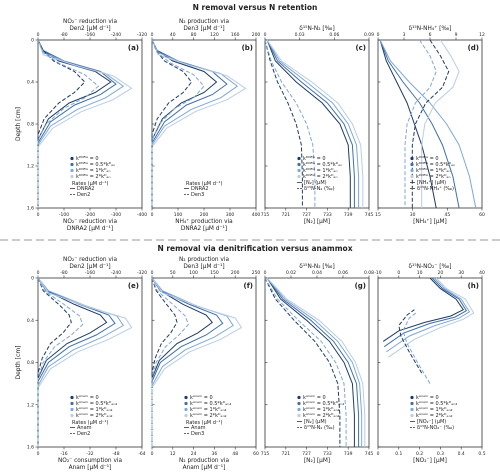 The image size is (500, 475). Describe the element at coordinates (90, 22) in the screenshot. I see `top-axis-label: NO₂⁻ reduction via` at that location.